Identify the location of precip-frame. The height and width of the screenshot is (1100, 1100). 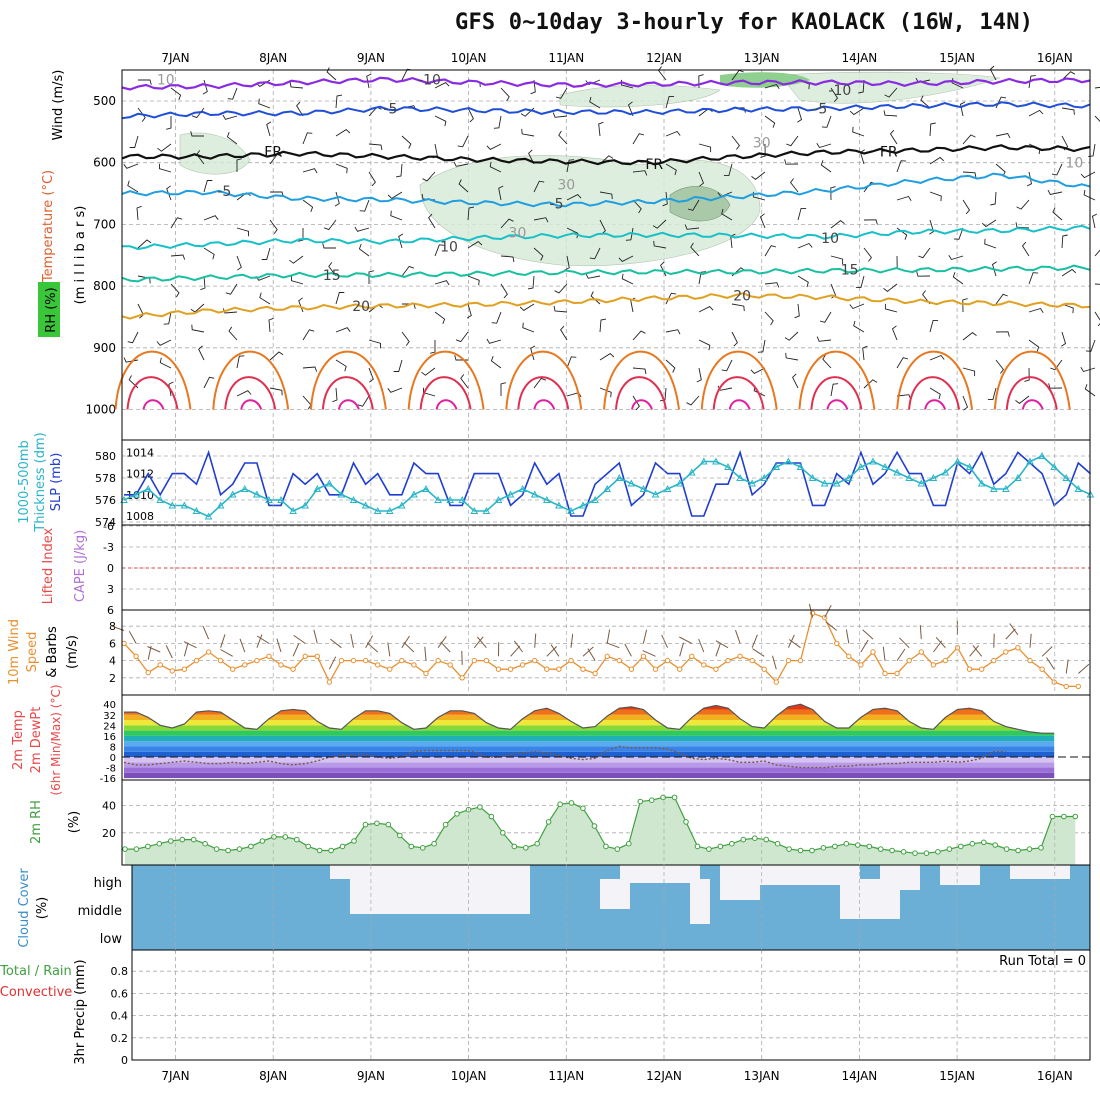
(611, 1005).